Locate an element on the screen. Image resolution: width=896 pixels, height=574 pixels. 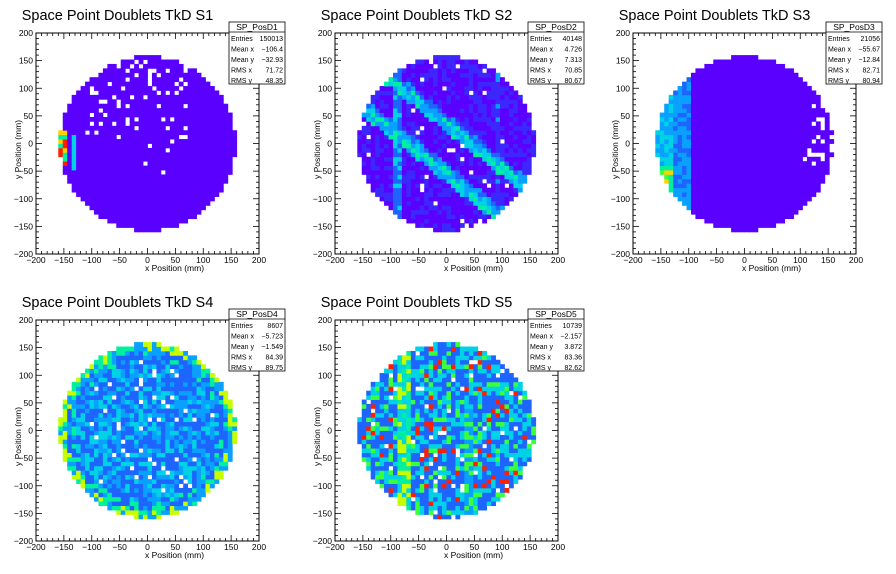
y-tick-label: 200 is located at coordinates (325, 33).